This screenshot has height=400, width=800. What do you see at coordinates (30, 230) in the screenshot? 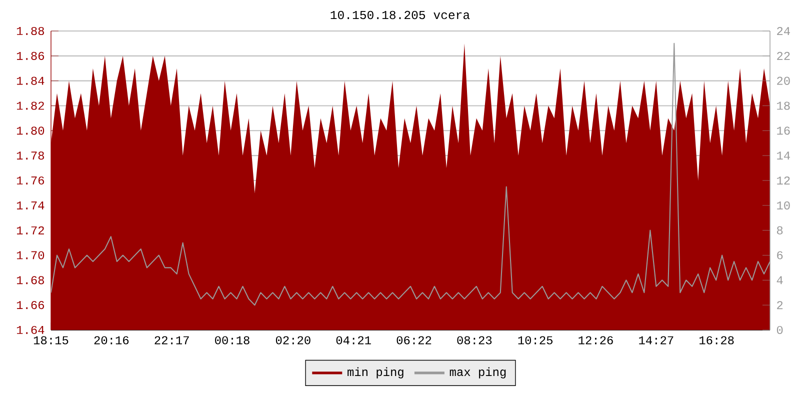
I see `y-tick-label: 1.72` at bounding box center [30, 230].